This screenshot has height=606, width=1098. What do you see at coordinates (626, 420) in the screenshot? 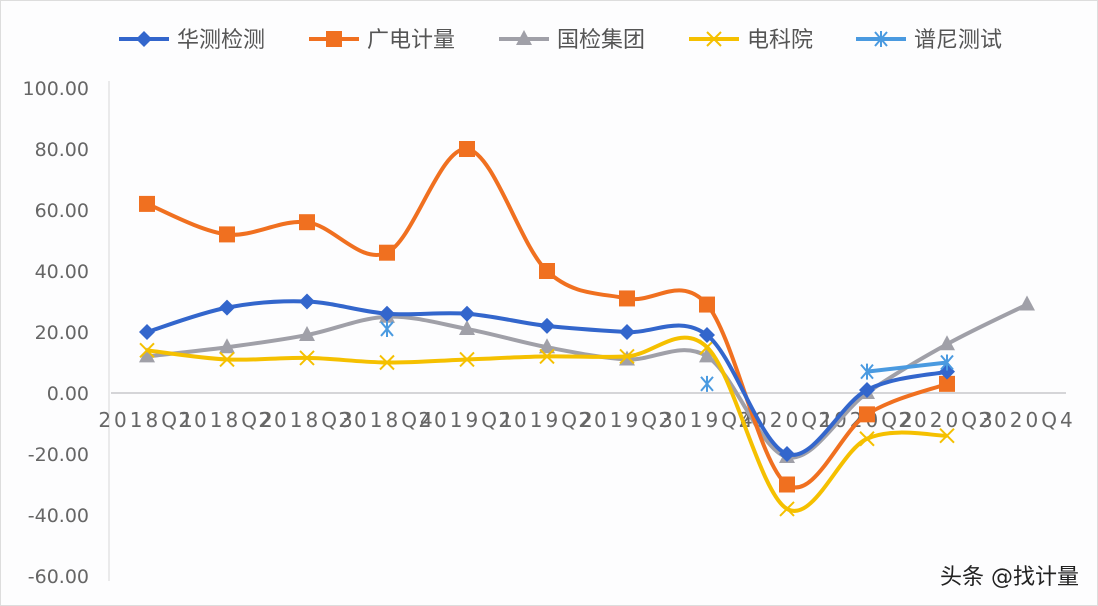
I see `x-tick-label: 2019Q3` at bounding box center [626, 420].